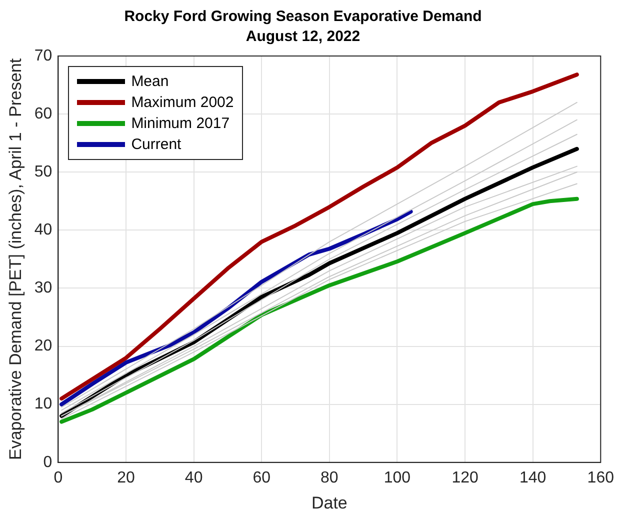 The image size is (620, 518). I want to click on legend-label: Current, so click(156, 145).